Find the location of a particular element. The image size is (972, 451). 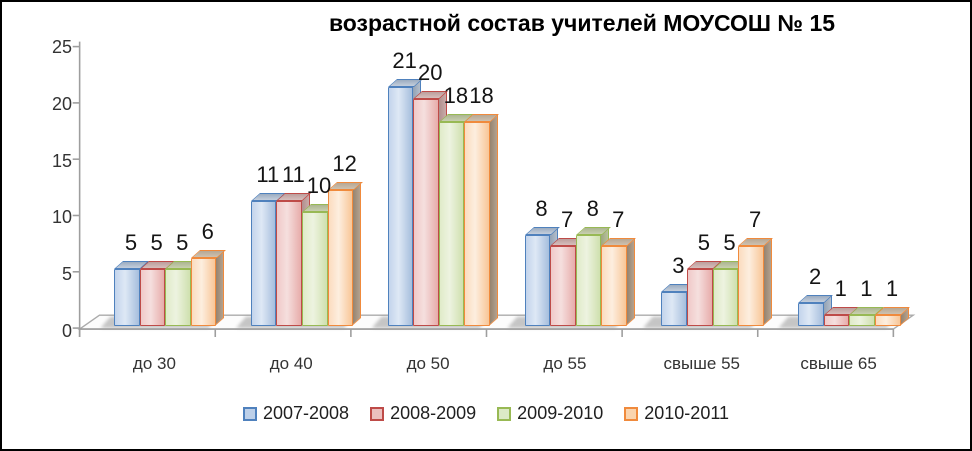

data-label: 2 is located at coordinates (815, 277).